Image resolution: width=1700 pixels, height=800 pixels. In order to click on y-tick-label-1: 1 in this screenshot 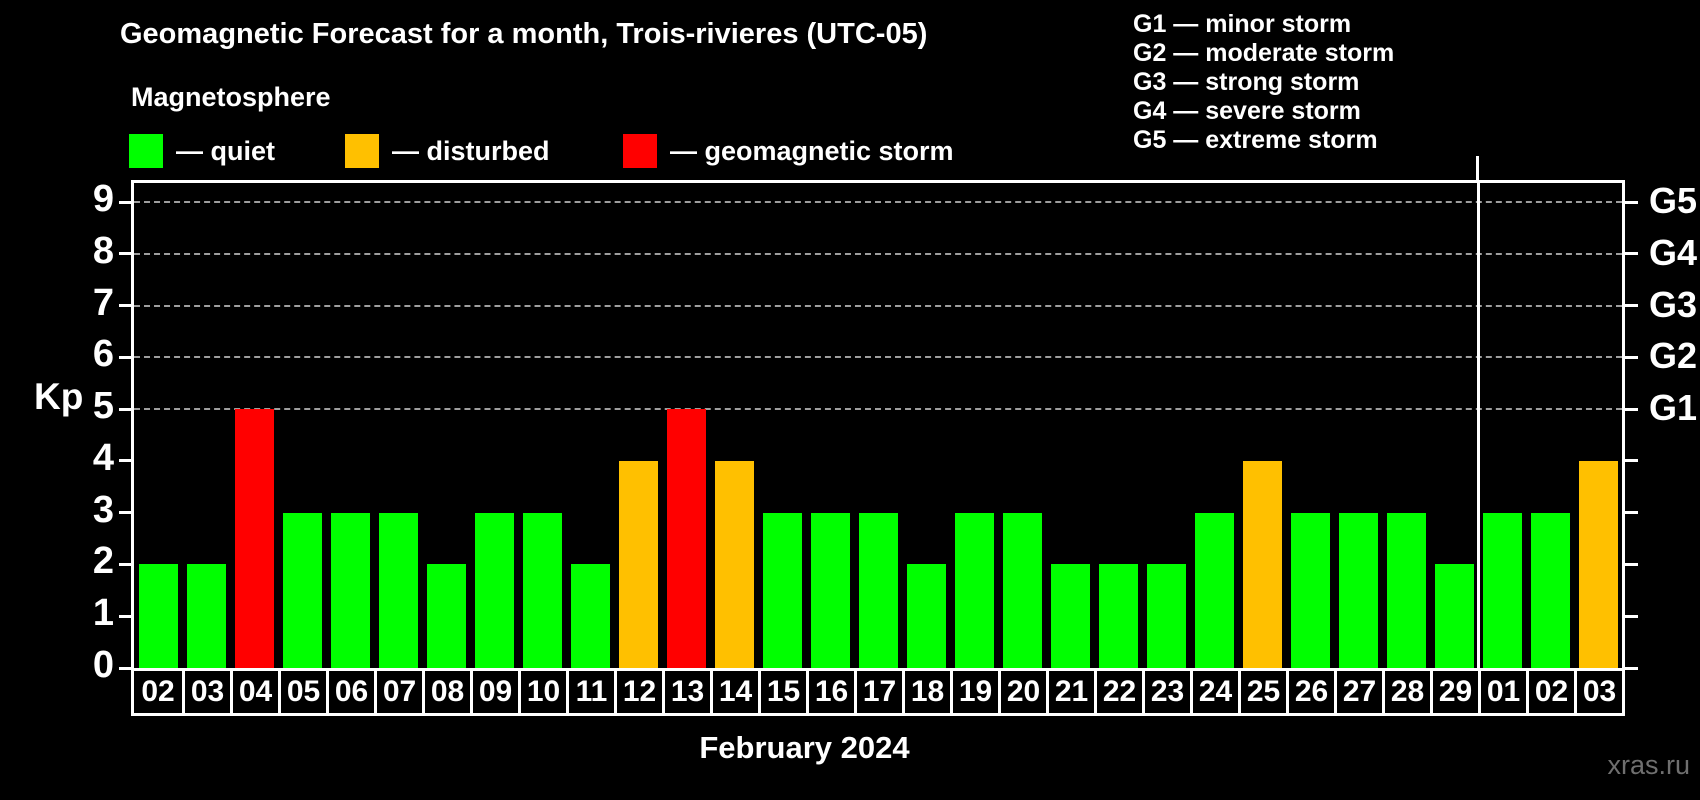, I will do `click(103, 613)`.